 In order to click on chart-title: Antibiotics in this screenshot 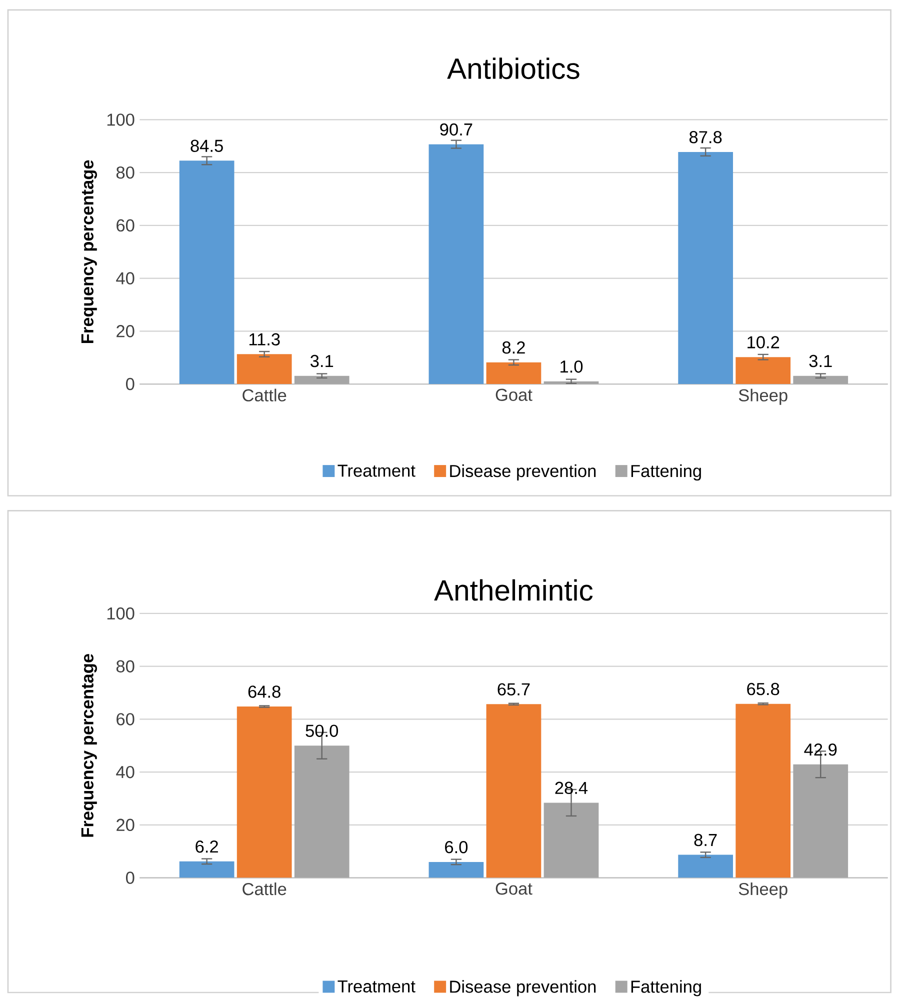, I will do `click(513, 69)`.